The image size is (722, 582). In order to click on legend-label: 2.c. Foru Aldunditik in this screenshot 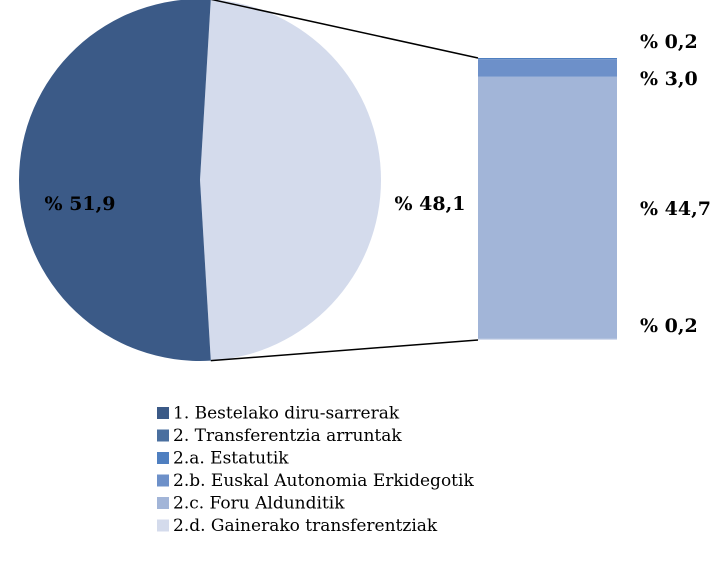, I will do `click(259, 504)`.